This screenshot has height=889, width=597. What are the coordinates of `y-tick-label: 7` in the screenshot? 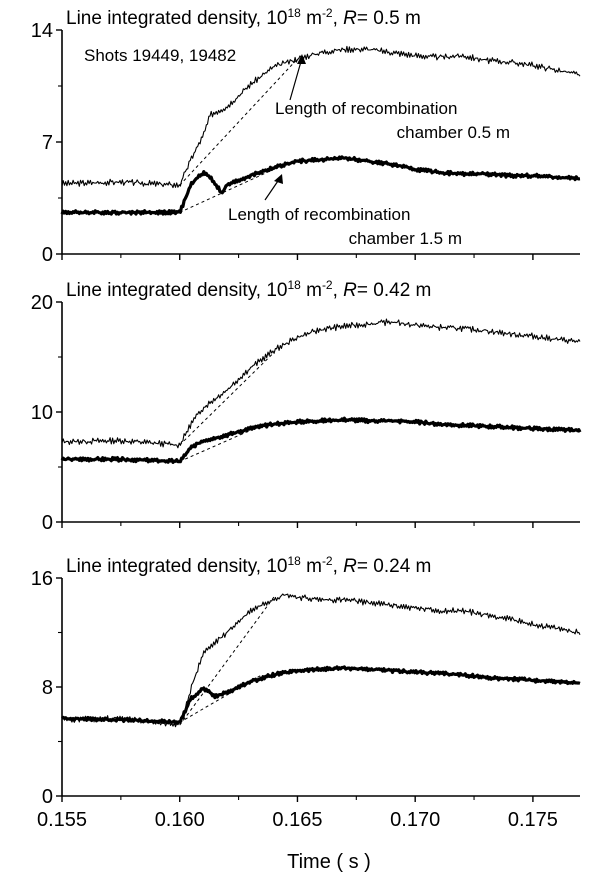 It's located at (47, 143).